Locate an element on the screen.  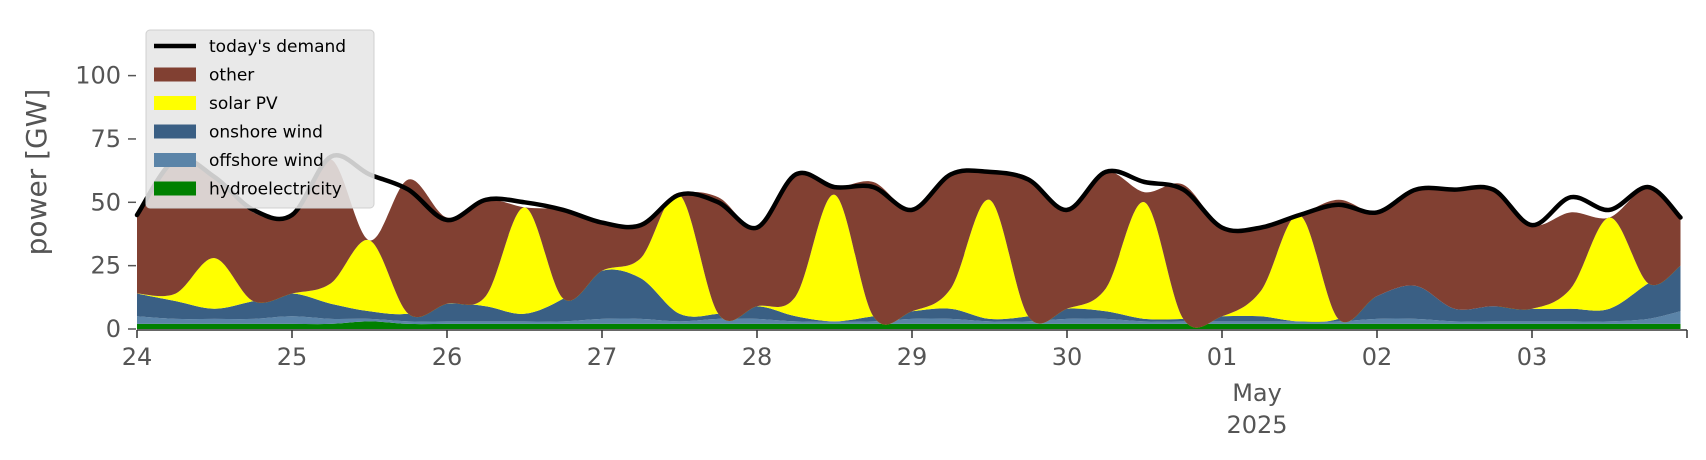
x-tick-label: 02 is located at coordinates (1377, 357).